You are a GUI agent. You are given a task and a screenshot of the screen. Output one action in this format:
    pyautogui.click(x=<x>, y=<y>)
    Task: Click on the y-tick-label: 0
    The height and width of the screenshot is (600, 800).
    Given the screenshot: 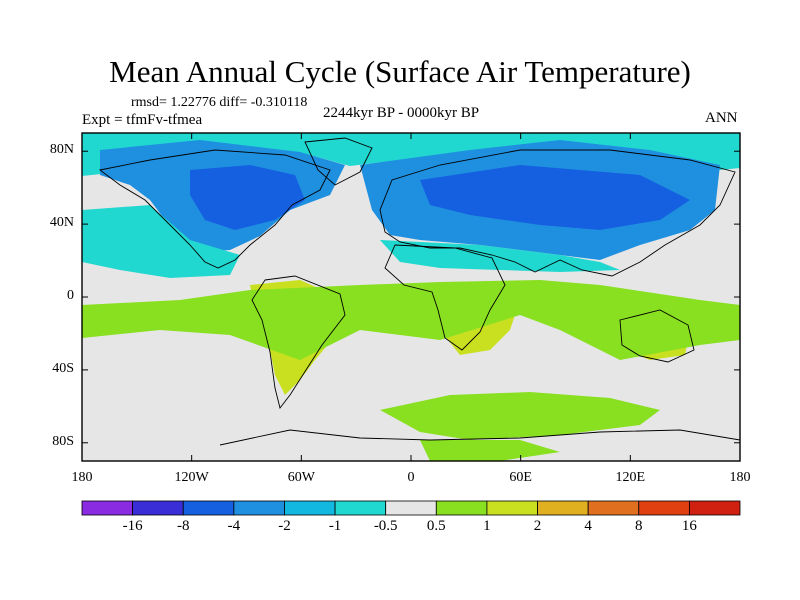 What is the action you would take?
    pyautogui.click(x=70, y=295)
    